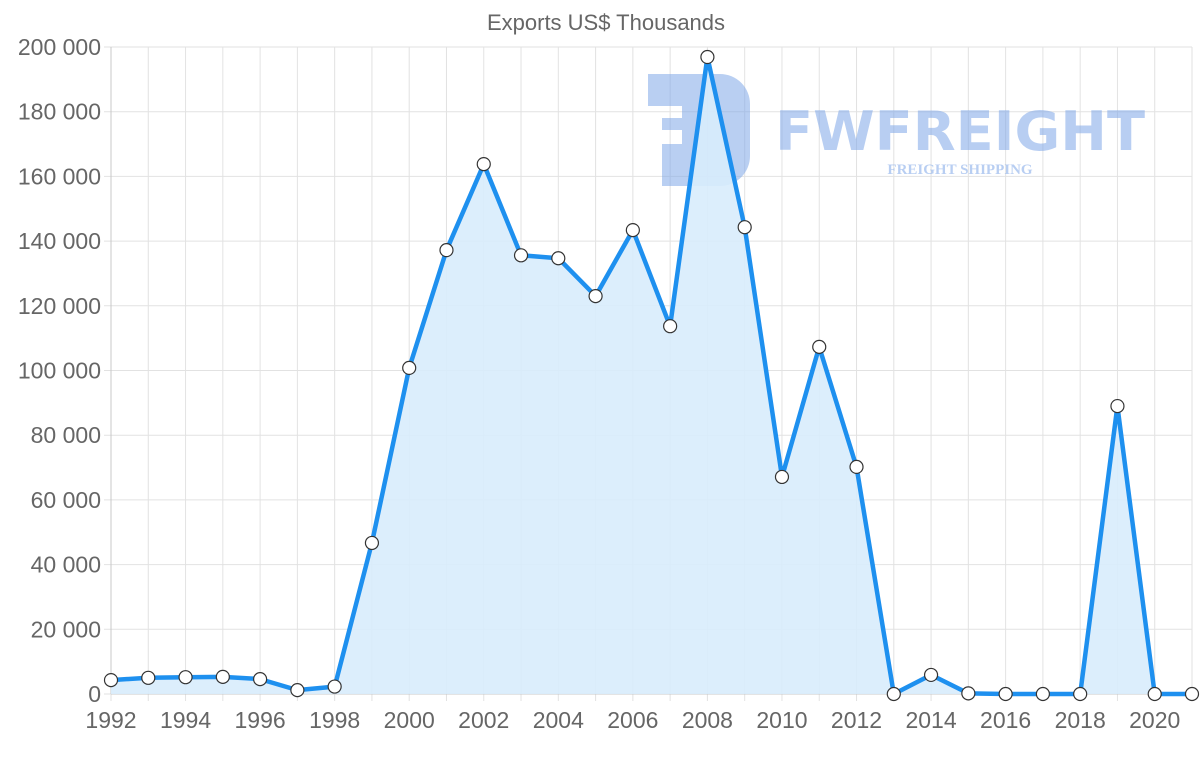  Describe the element at coordinates (59, 112) in the screenshot. I see `y-tick-label: 180 000` at that location.